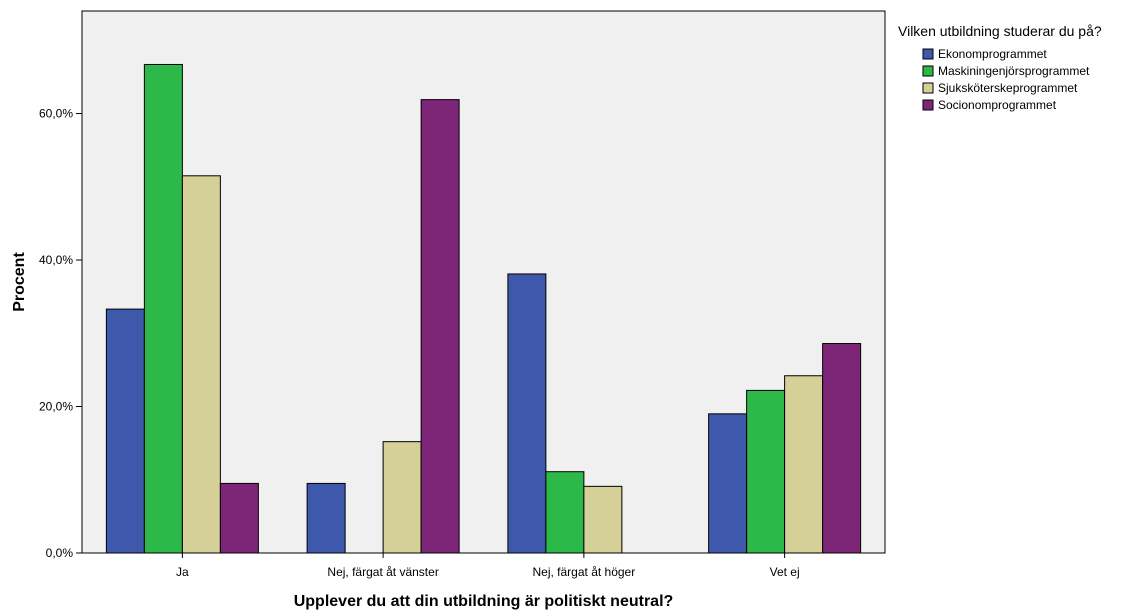 The image size is (1140, 614). I want to click on bar-maskiningenjörsprogrammet-4, so click(766, 471).